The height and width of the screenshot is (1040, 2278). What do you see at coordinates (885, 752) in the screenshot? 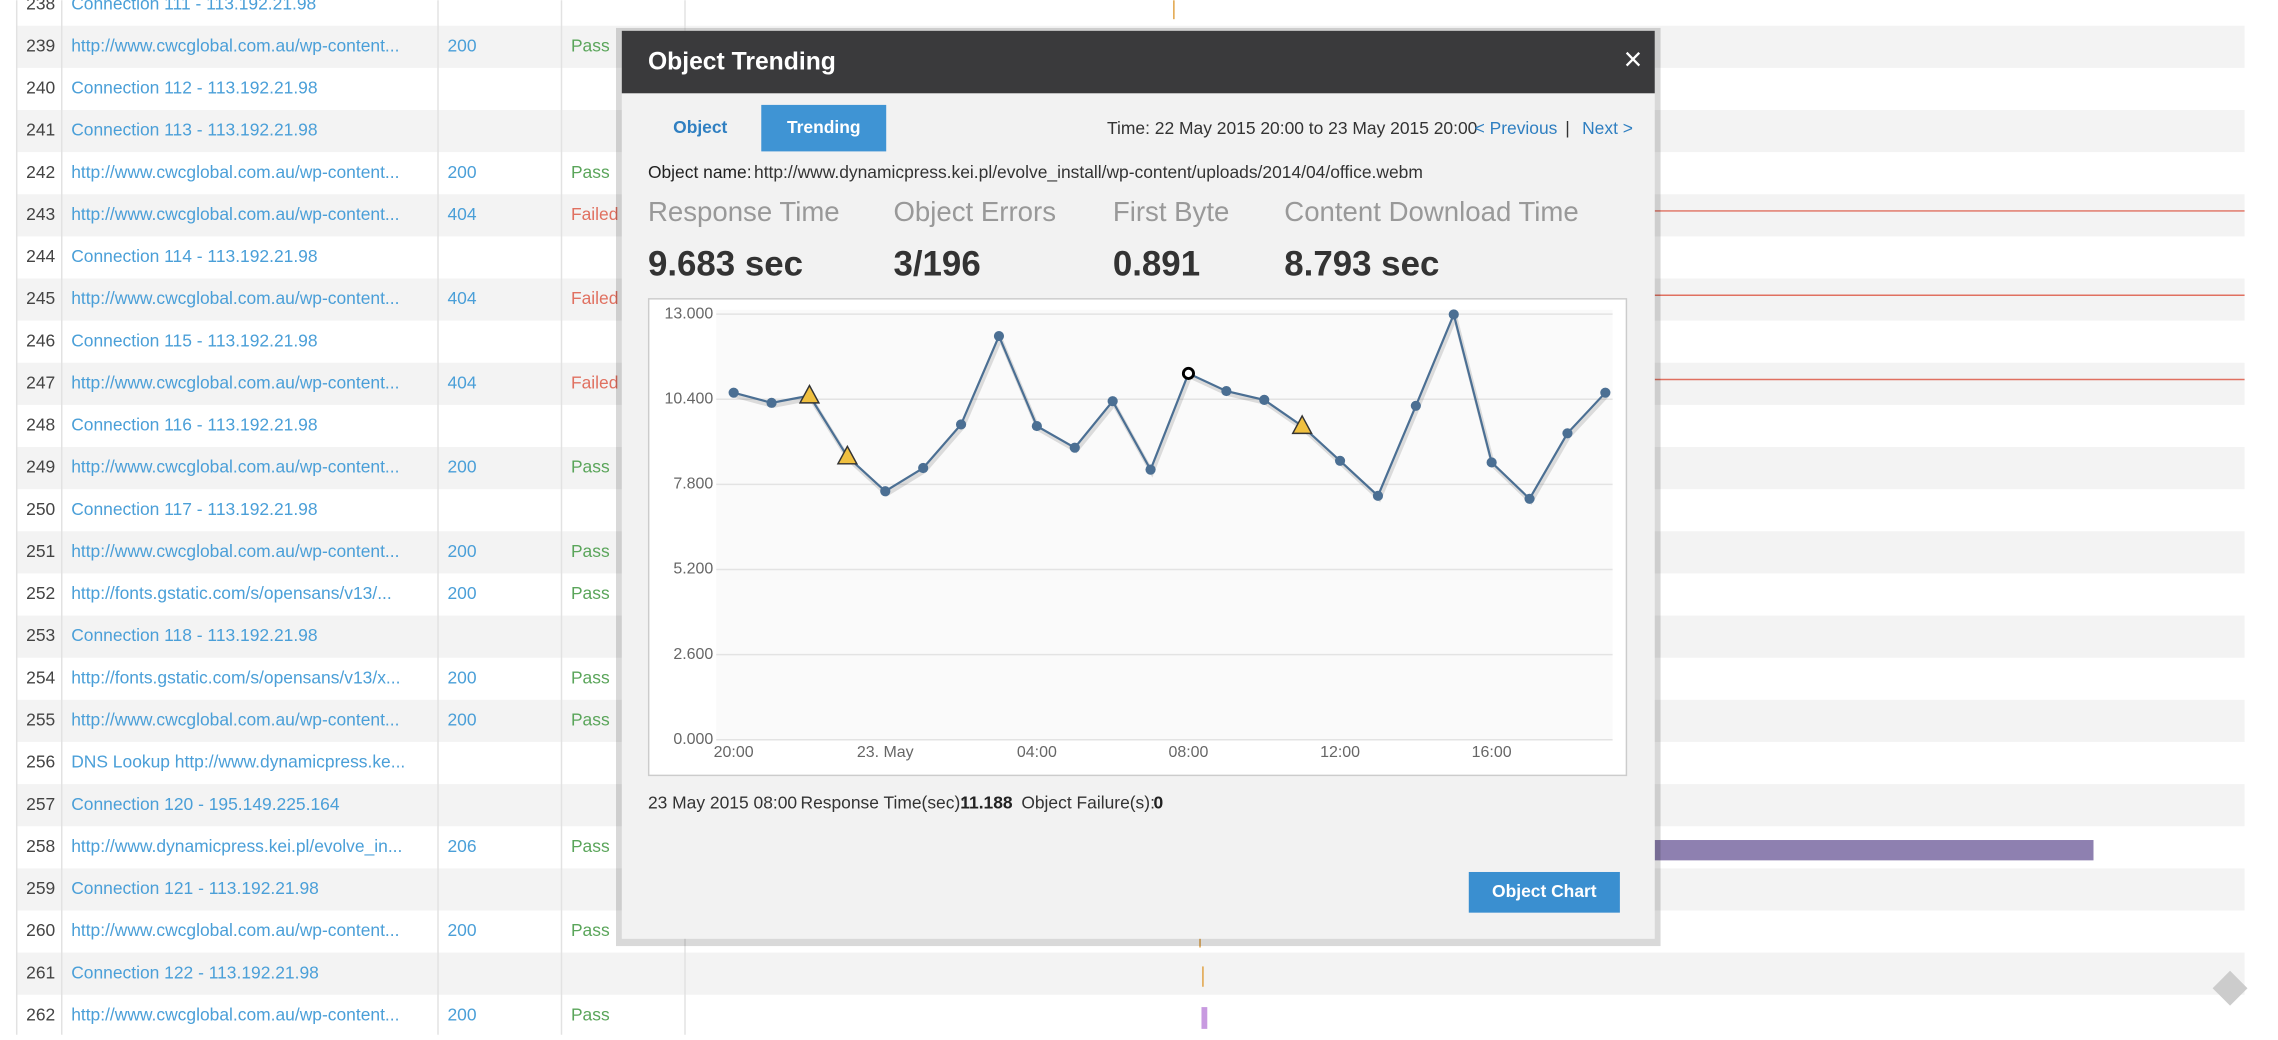
I see `x-tick-label: 23. May` at bounding box center [885, 752].